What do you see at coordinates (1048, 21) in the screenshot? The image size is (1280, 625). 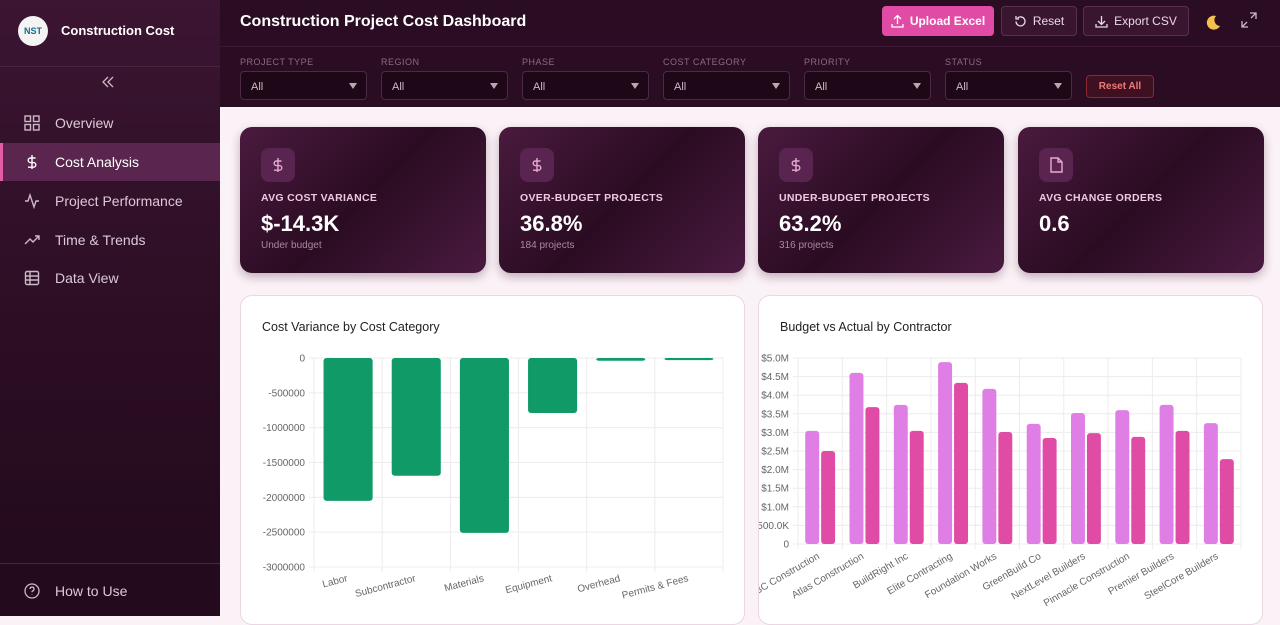 I see `button-label: Reset` at bounding box center [1048, 21].